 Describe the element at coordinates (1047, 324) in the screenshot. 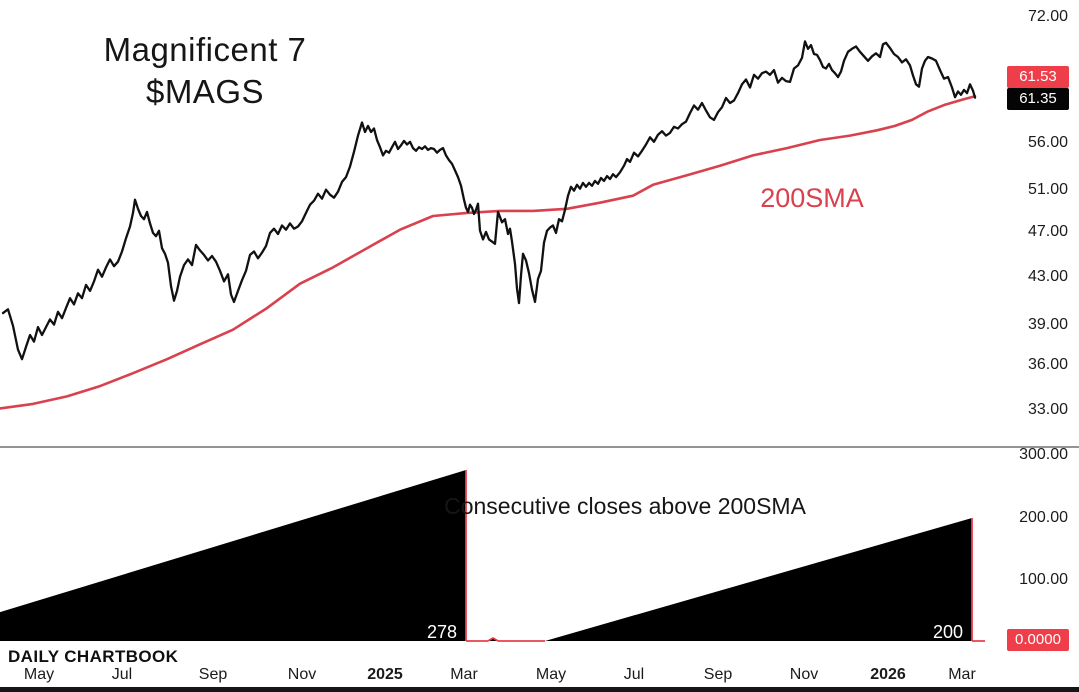

I see `price-axis-tick: 39.00` at that location.